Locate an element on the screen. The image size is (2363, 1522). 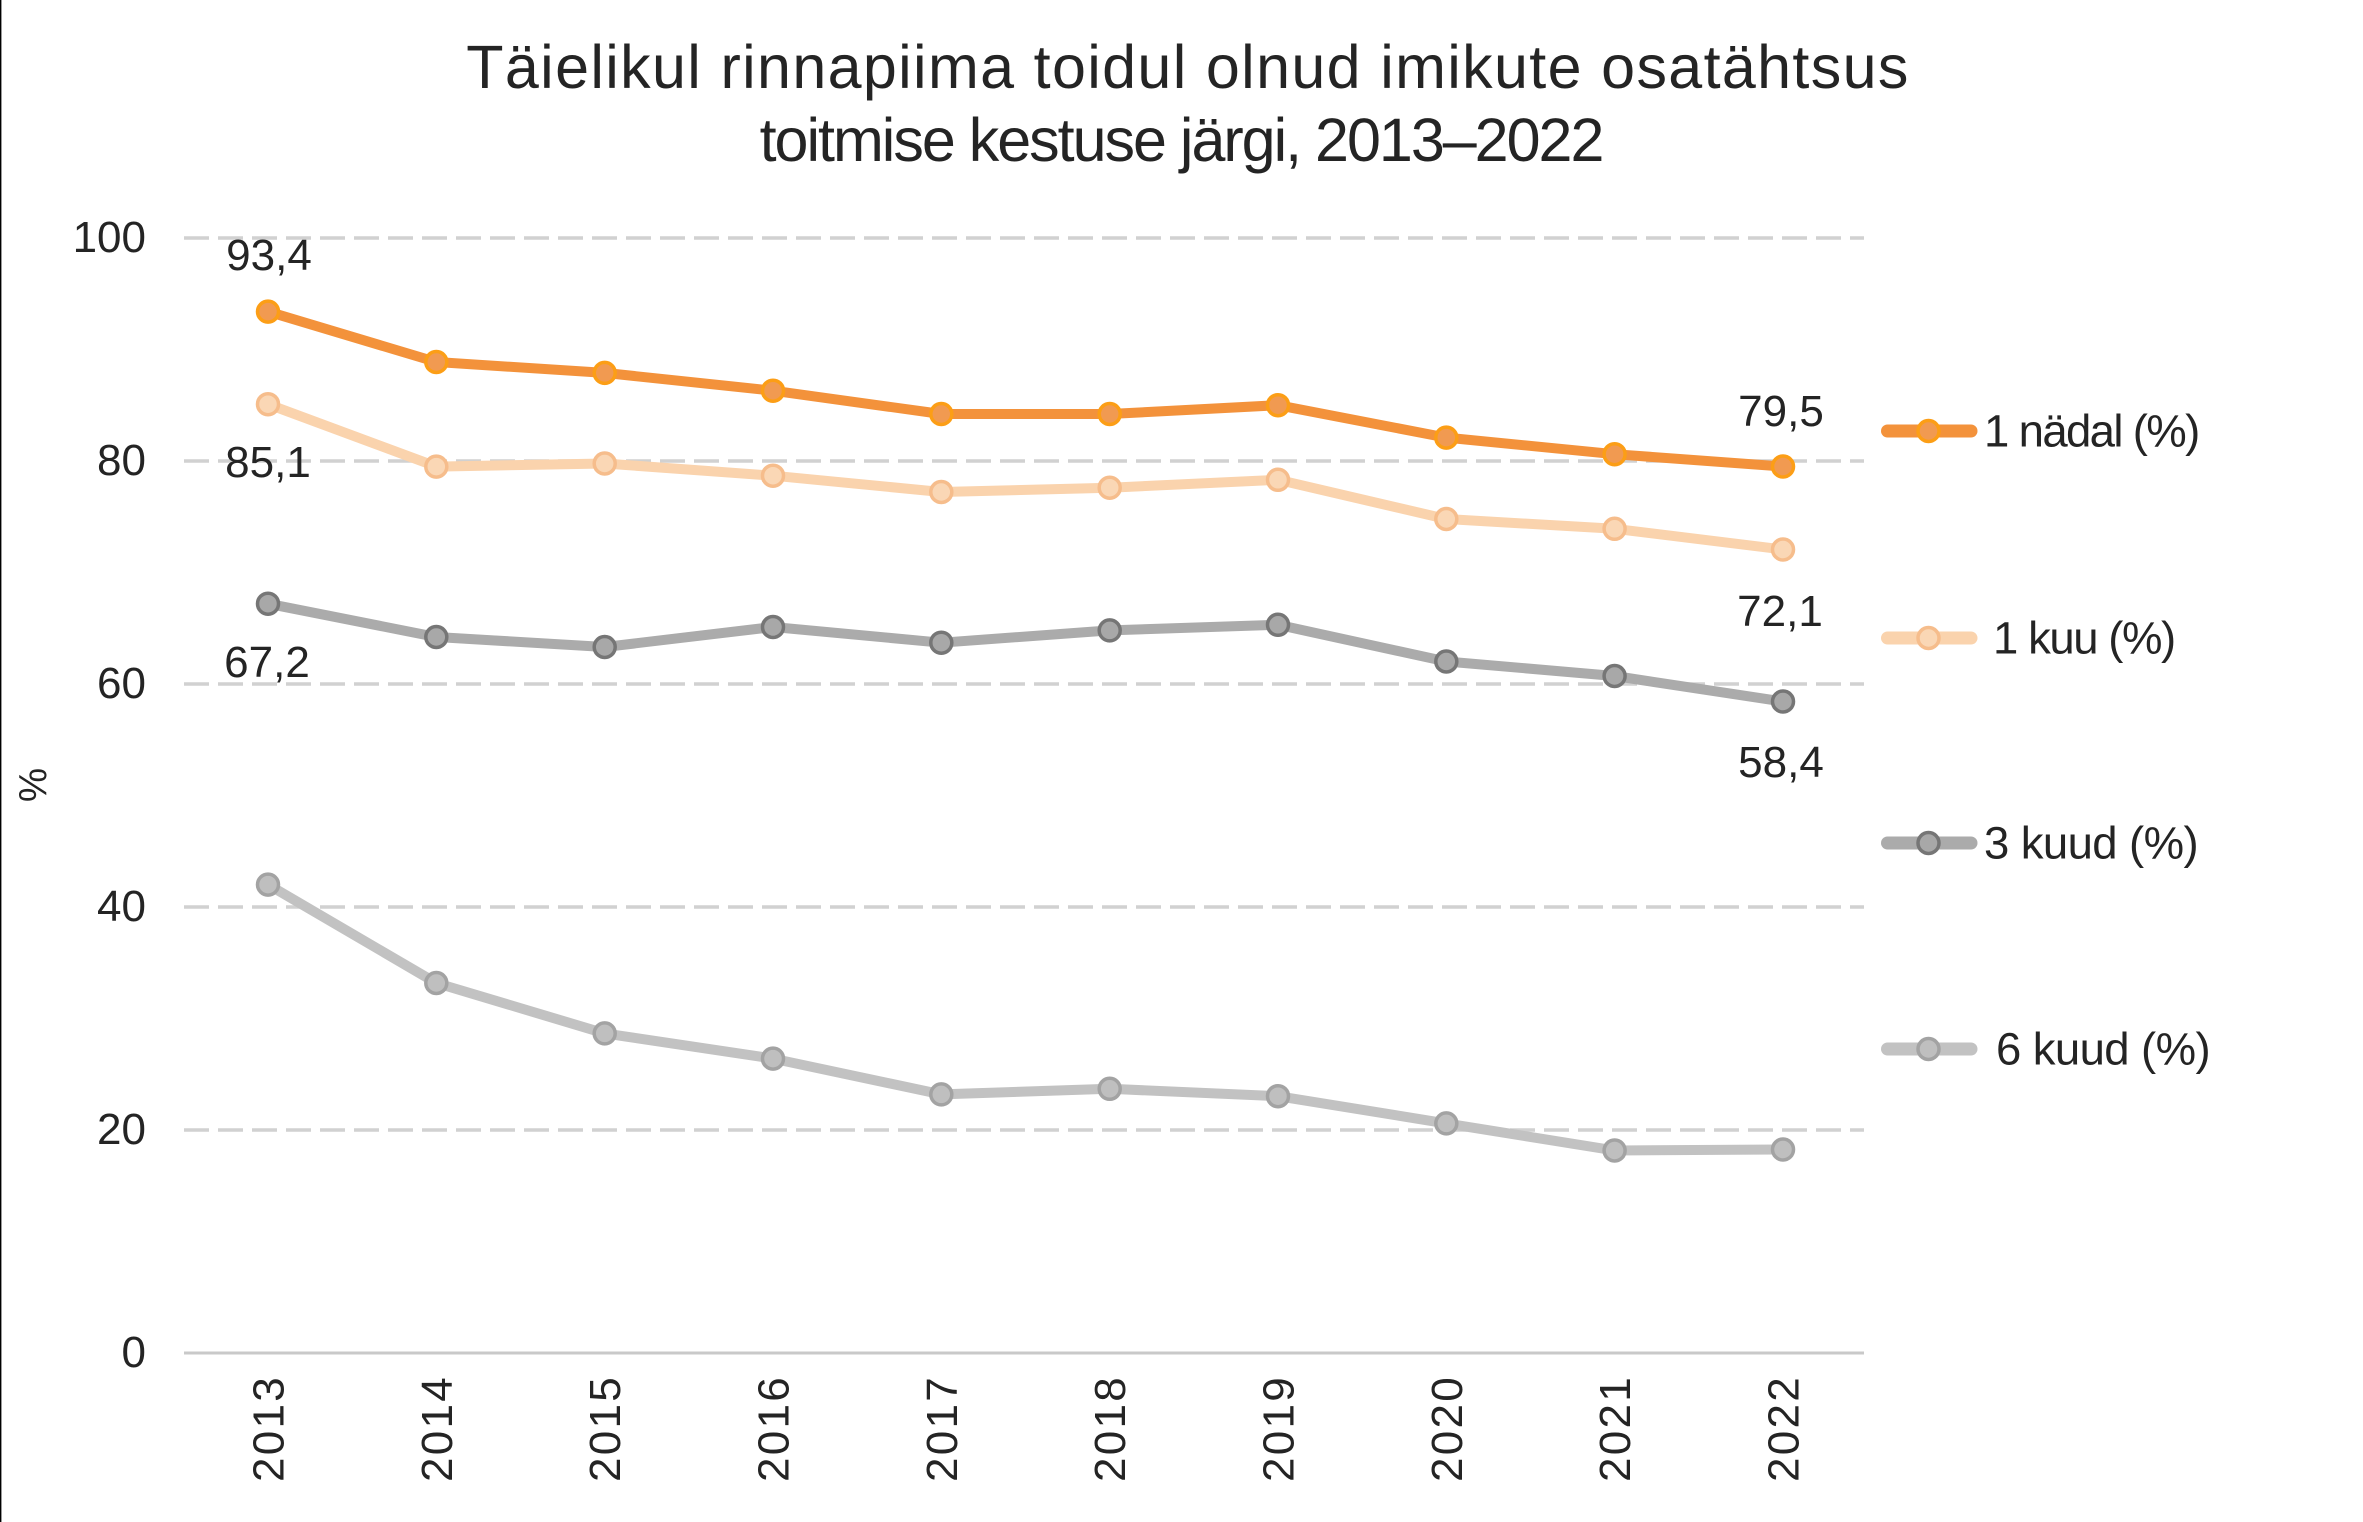
svg-text: 2017 is located at coordinates (942, 1428).